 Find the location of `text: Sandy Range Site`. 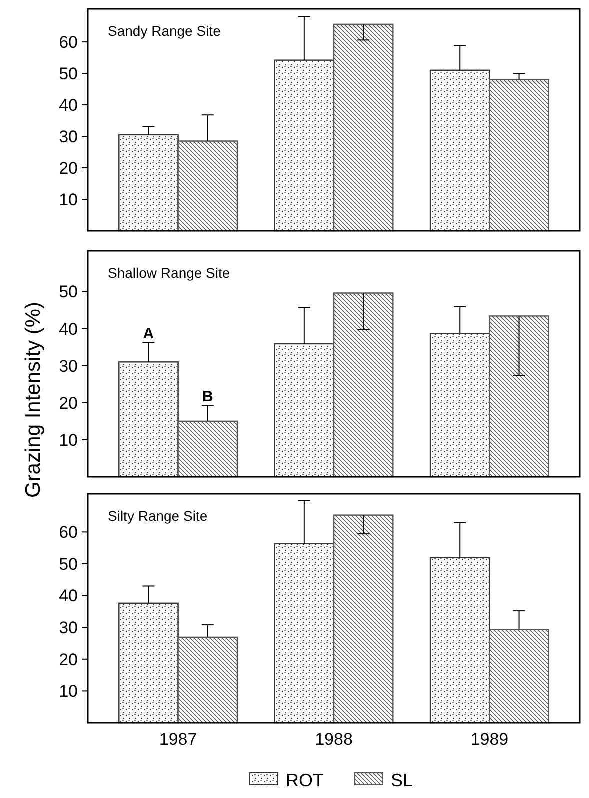

text: Sandy Range Site is located at coordinates (165, 31).